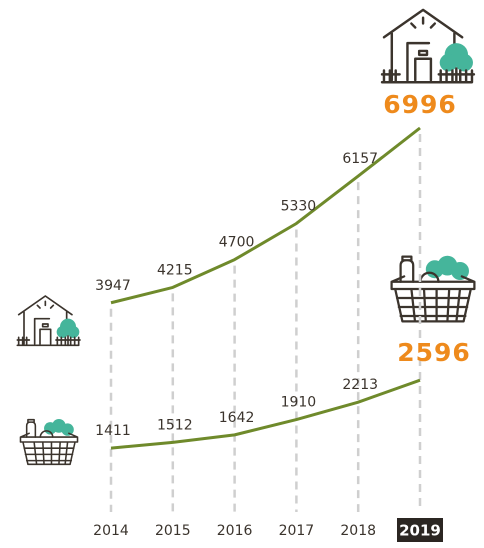 This screenshot has width=484, height=548. I want to click on x-tick-label: 2017, so click(297, 531).